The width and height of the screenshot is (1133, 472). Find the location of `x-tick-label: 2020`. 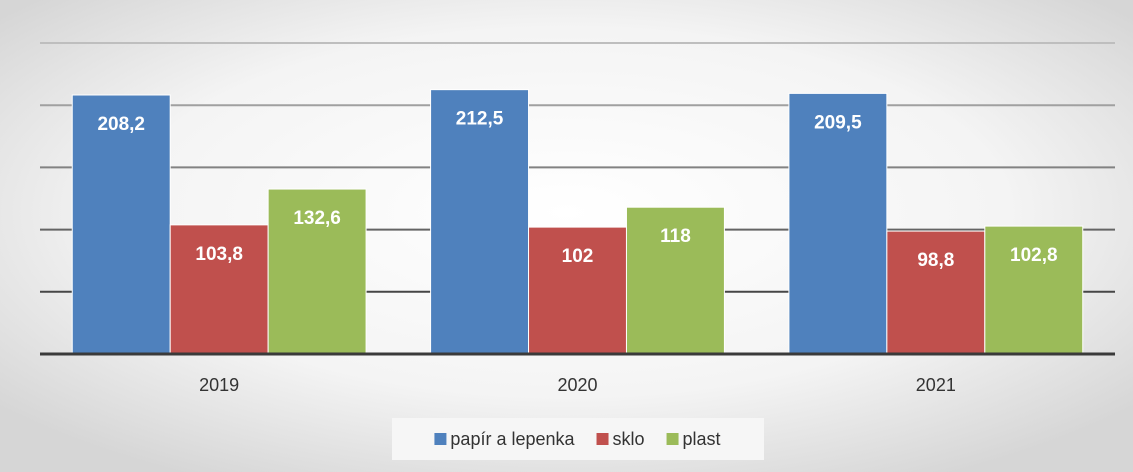

x-tick-label: 2020 is located at coordinates (577, 385).